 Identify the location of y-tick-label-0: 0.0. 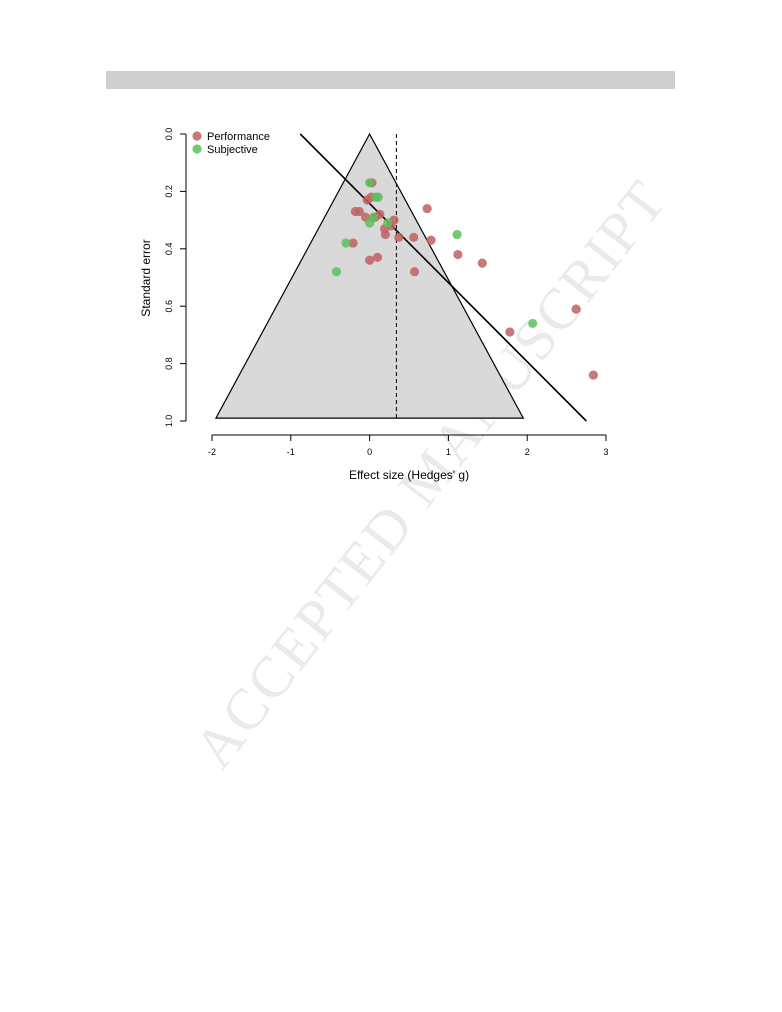
(169, 134).